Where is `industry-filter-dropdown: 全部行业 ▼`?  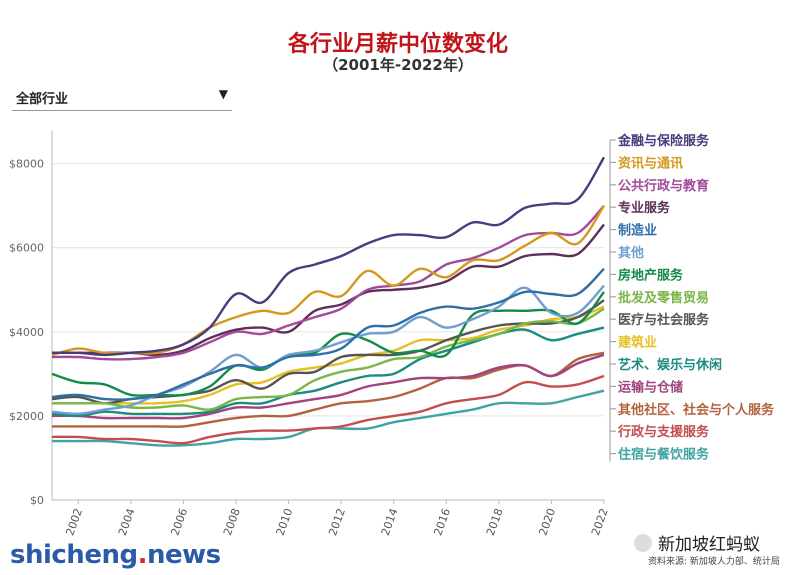 industry-filter-dropdown: 全部行业 ▼ is located at coordinates (122, 98).